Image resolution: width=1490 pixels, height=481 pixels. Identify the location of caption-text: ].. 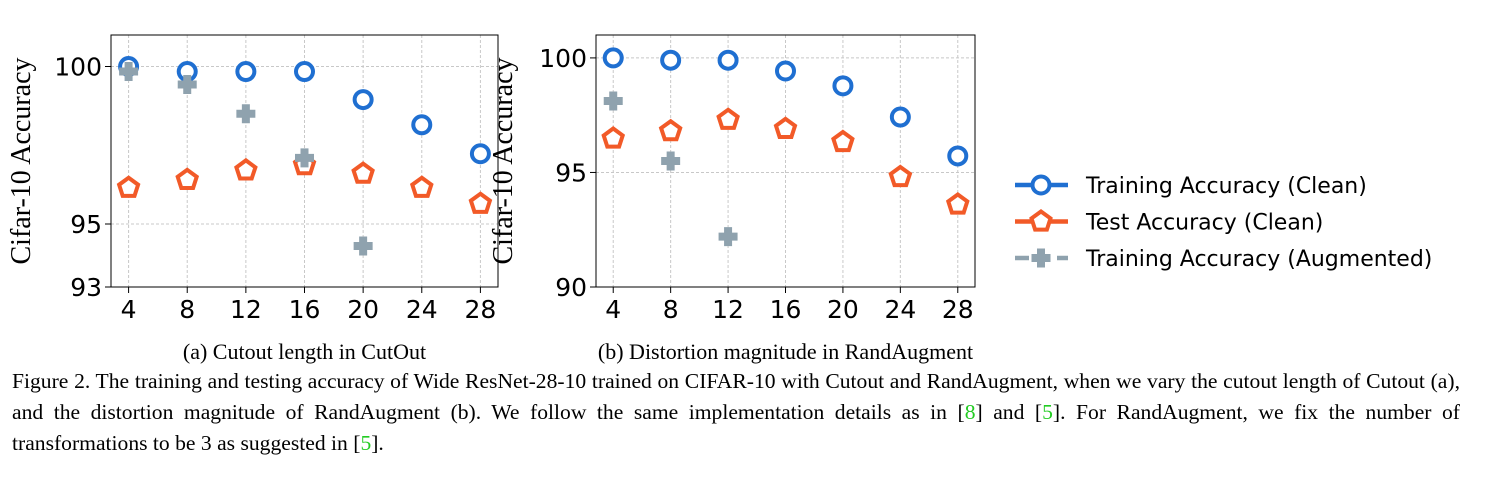
(377, 443).